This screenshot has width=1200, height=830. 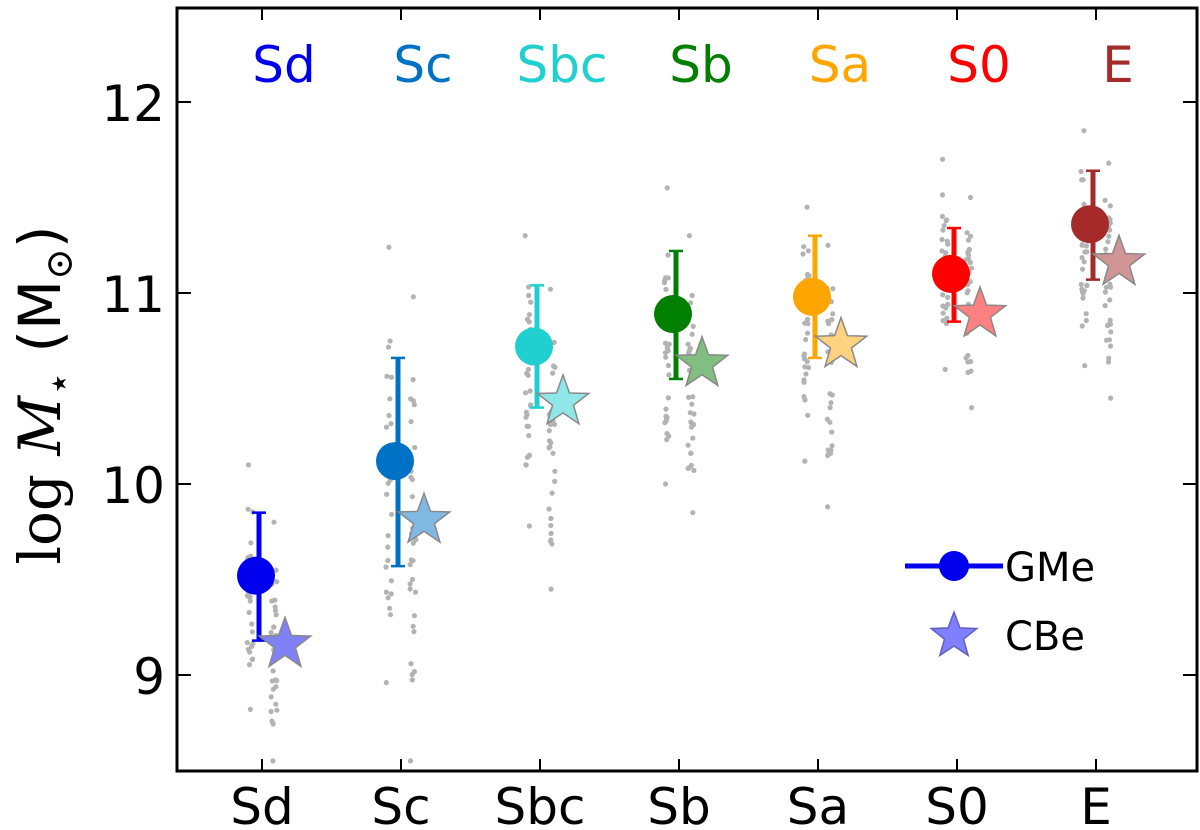 What do you see at coordinates (954, 566) in the screenshot?
I see `legend-gme-marker` at bounding box center [954, 566].